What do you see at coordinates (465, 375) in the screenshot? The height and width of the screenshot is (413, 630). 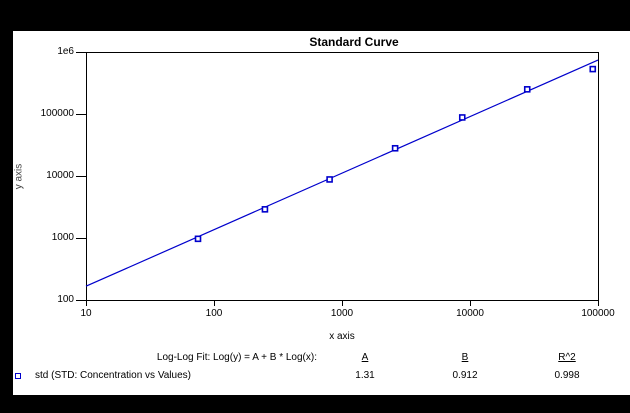 I see `fit-column-value: 0.912` at bounding box center [465, 375].